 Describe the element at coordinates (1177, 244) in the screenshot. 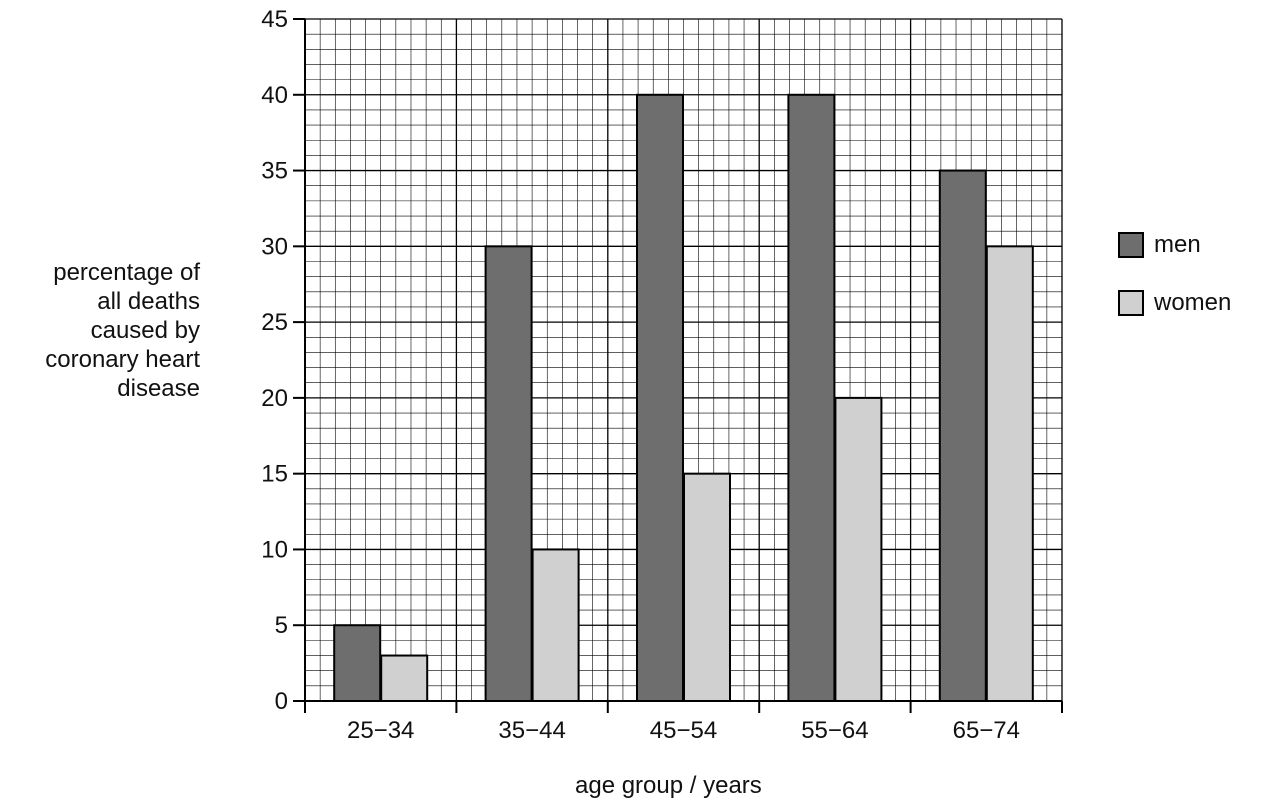

I see `legend-label: men` at that location.